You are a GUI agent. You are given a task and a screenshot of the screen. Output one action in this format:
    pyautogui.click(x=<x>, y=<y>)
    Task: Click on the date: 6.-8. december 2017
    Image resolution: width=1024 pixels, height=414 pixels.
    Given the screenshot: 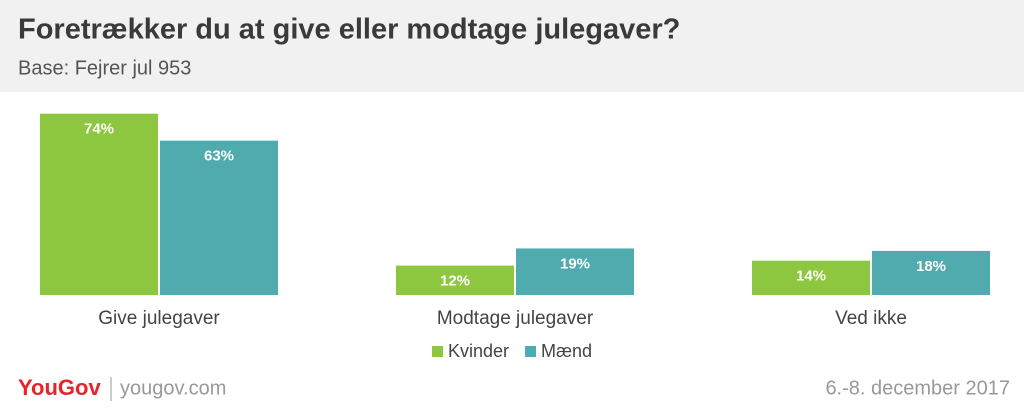 What is the action you would take?
    pyautogui.click(x=917, y=388)
    